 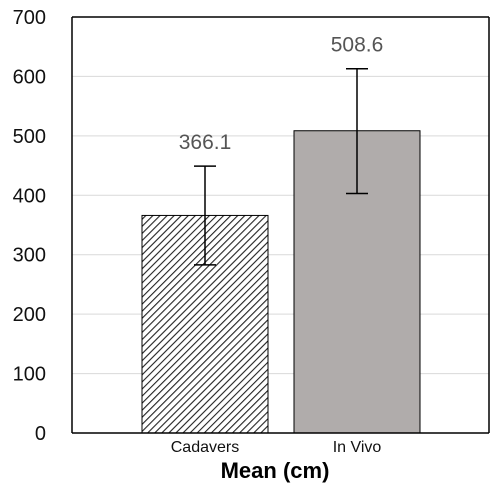 What do you see at coordinates (205, 447) in the screenshot?
I see `x-tick-label: Cadavers` at bounding box center [205, 447].